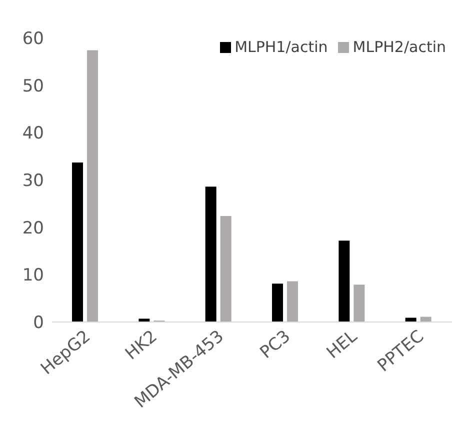 The height and width of the screenshot is (427, 456). Describe the element at coordinates (33, 86) in the screenshot. I see `y-tick-label: 50` at that location.